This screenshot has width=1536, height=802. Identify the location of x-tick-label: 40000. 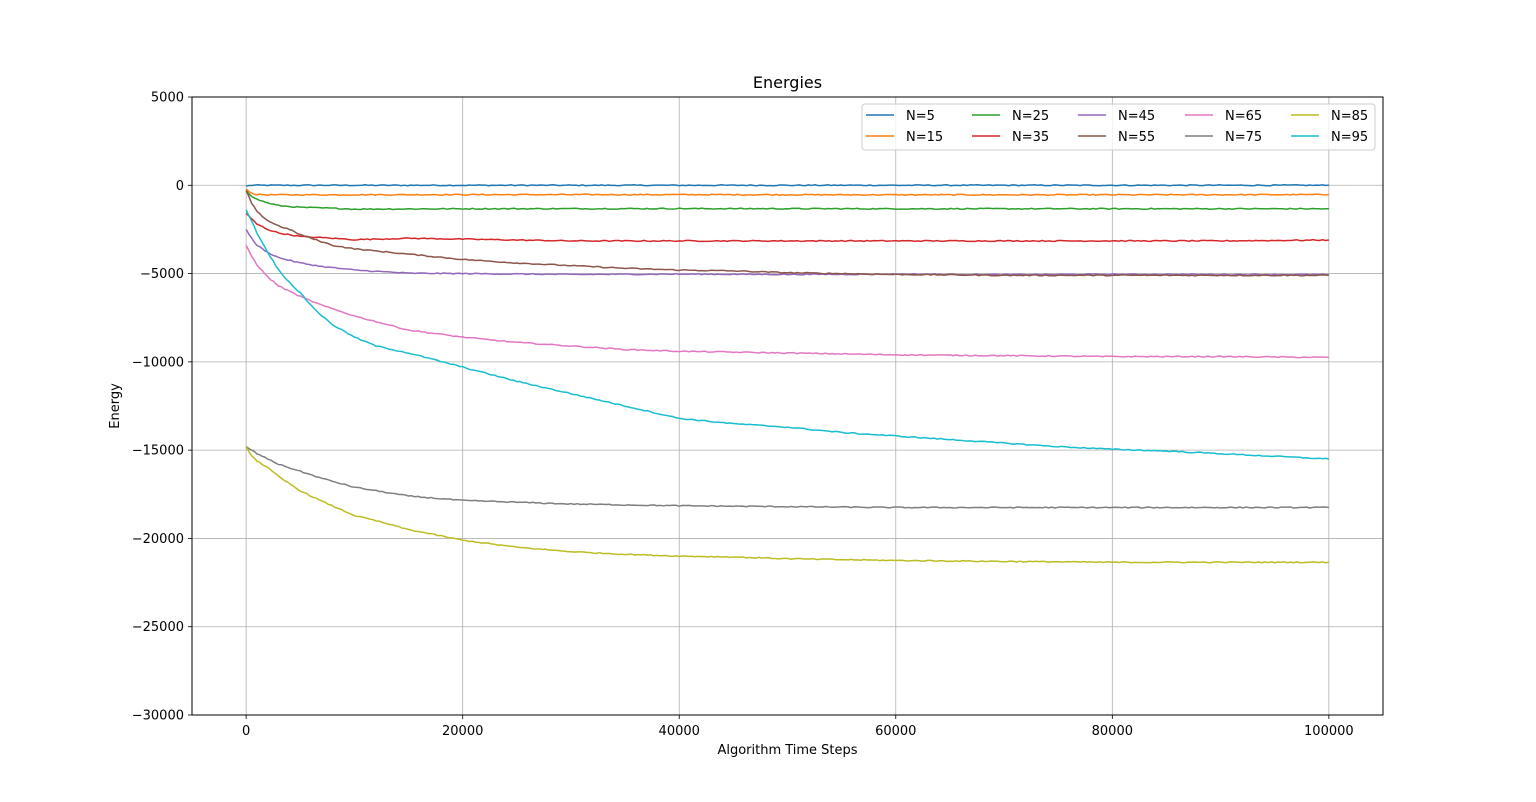
(679, 731).